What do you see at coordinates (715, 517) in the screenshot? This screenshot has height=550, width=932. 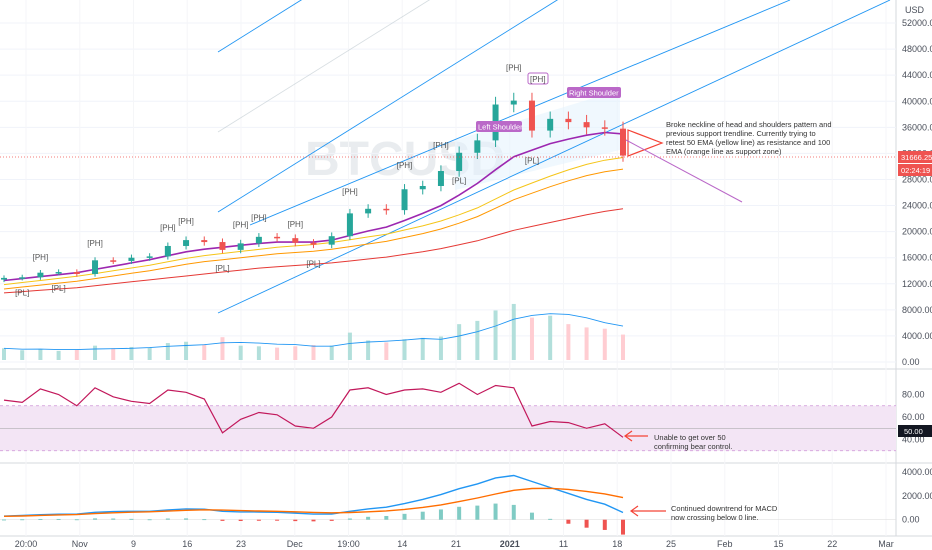 I see `macd-annotation-line-2: now crossing below 0 line.` at bounding box center [715, 517].